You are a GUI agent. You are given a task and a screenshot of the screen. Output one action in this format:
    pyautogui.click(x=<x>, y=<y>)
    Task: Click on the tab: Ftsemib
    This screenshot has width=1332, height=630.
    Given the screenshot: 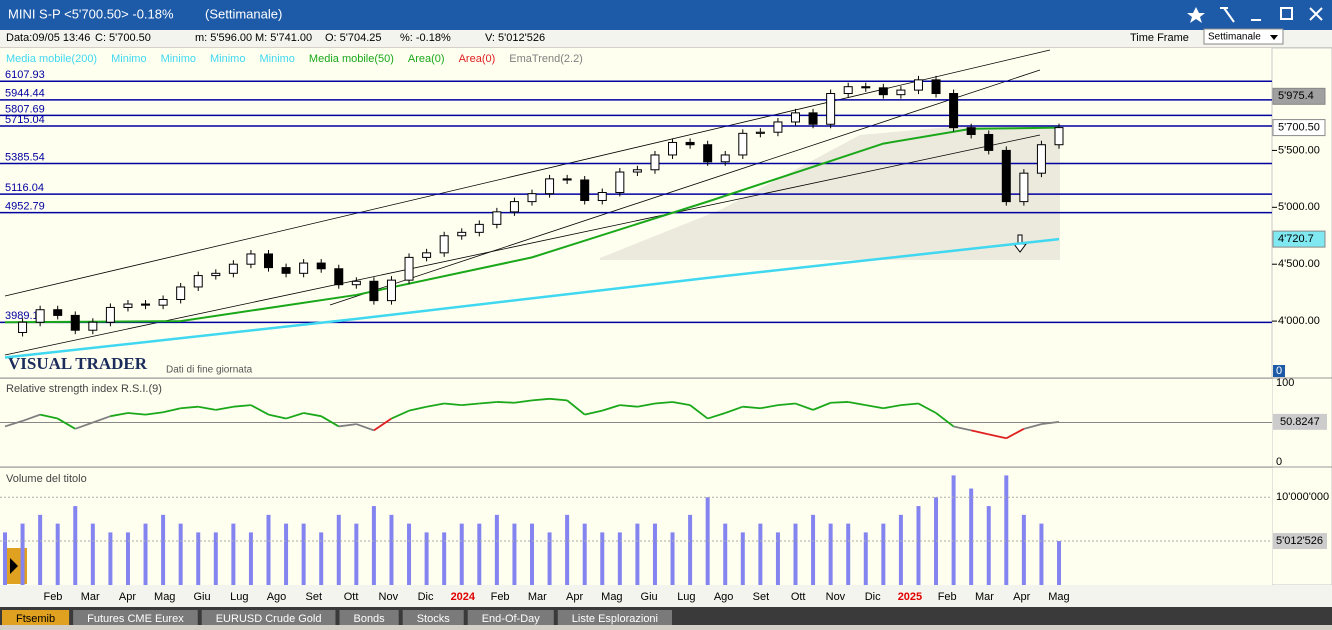 What is the action you would take?
    pyautogui.click(x=36, y=617)
    